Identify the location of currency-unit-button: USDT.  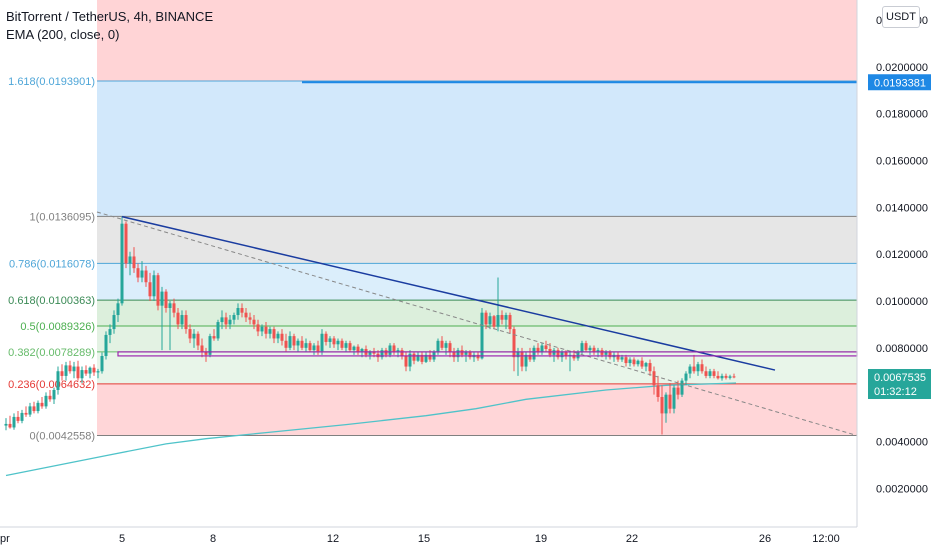
(901, 17).